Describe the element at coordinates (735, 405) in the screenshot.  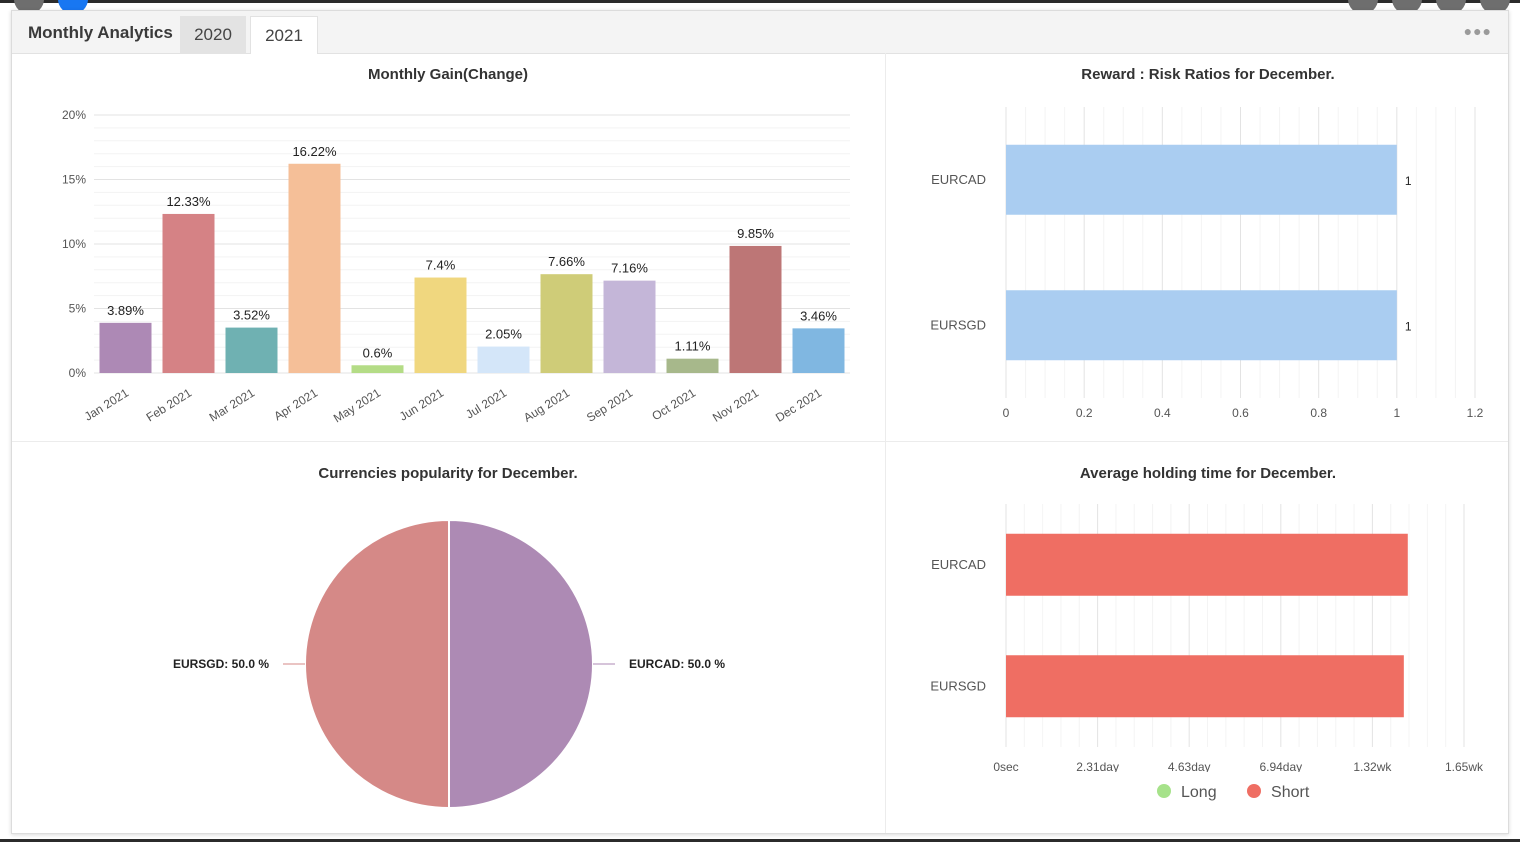
I see `x-tick-label: Nov 2021` at that location.